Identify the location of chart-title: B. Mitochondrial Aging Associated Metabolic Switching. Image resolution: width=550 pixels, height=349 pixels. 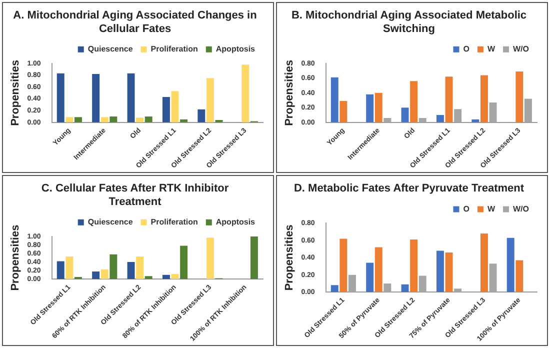
(409, 22).